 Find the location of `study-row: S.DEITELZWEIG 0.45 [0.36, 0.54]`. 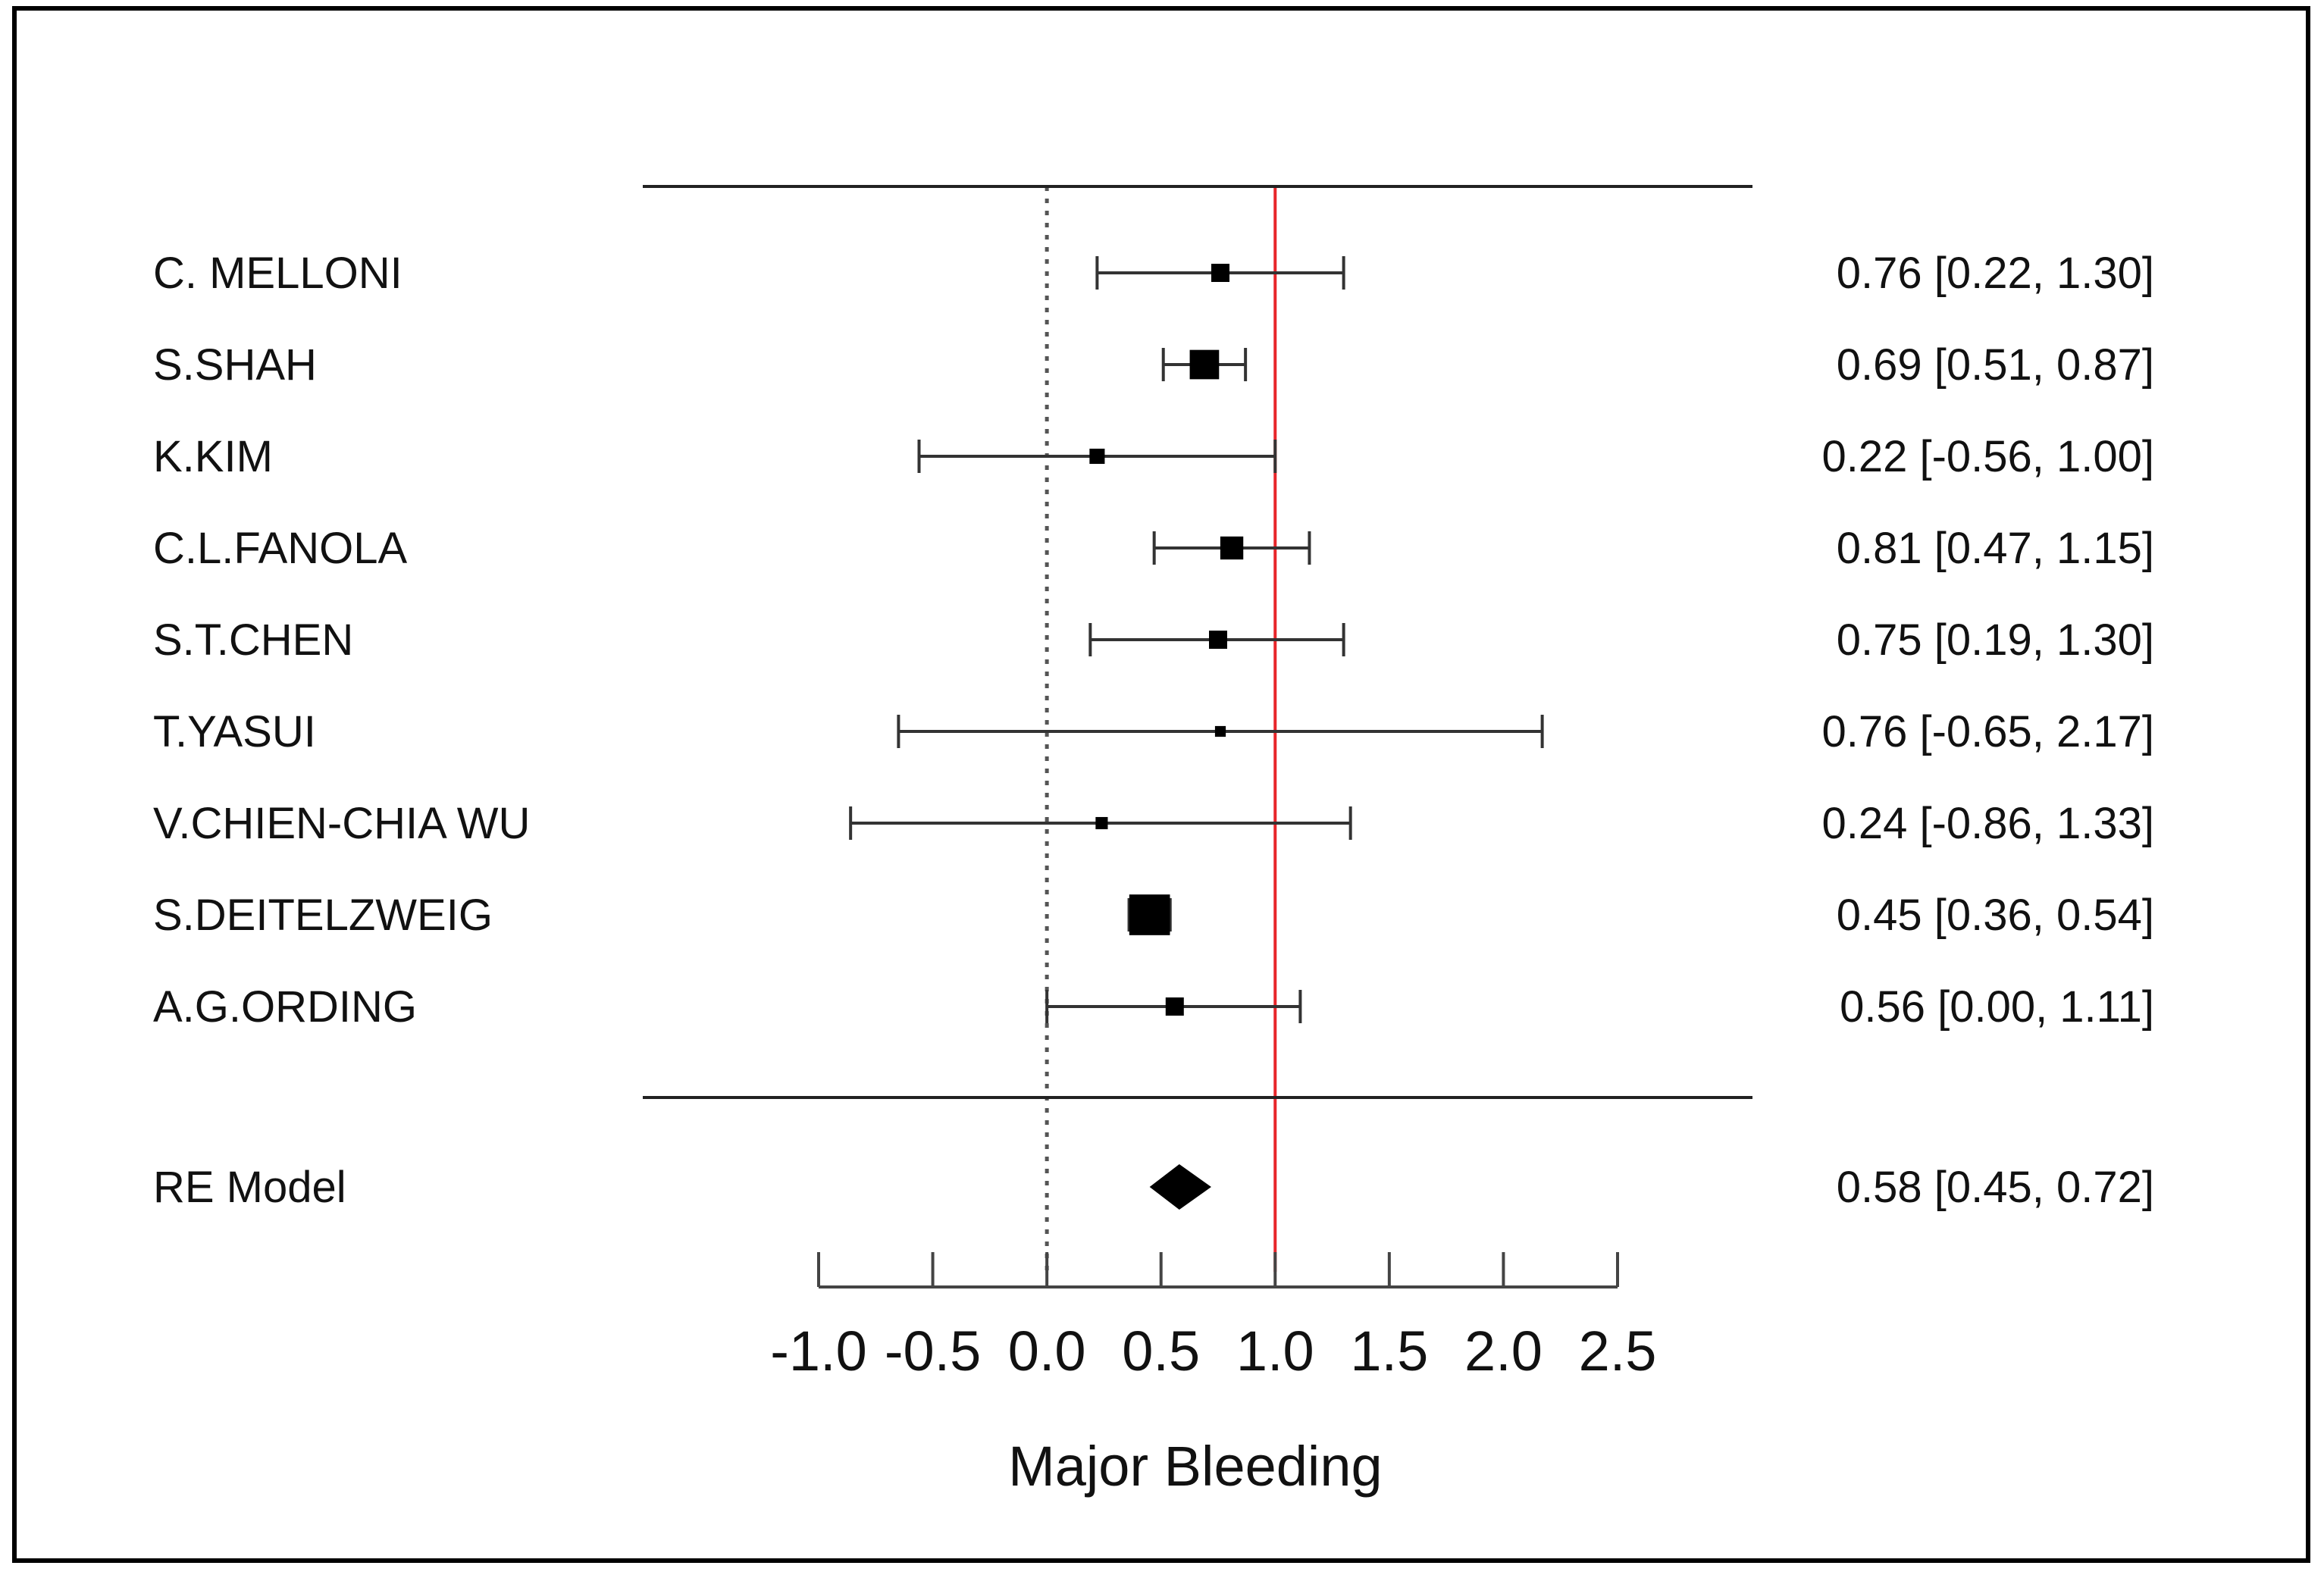

study-row: S.DEITELZWEIG 0.45 [0.36, 0.54] is located at coordinates (1153, 916).